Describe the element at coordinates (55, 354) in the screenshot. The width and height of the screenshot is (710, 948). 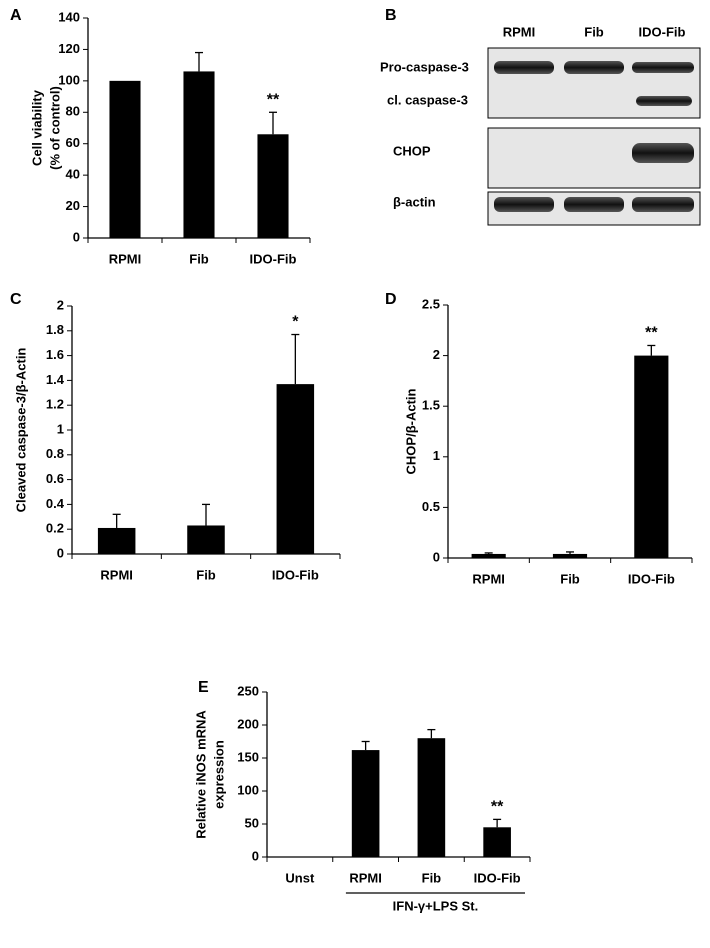
I see `y-tick-label: 1.6` at that location.